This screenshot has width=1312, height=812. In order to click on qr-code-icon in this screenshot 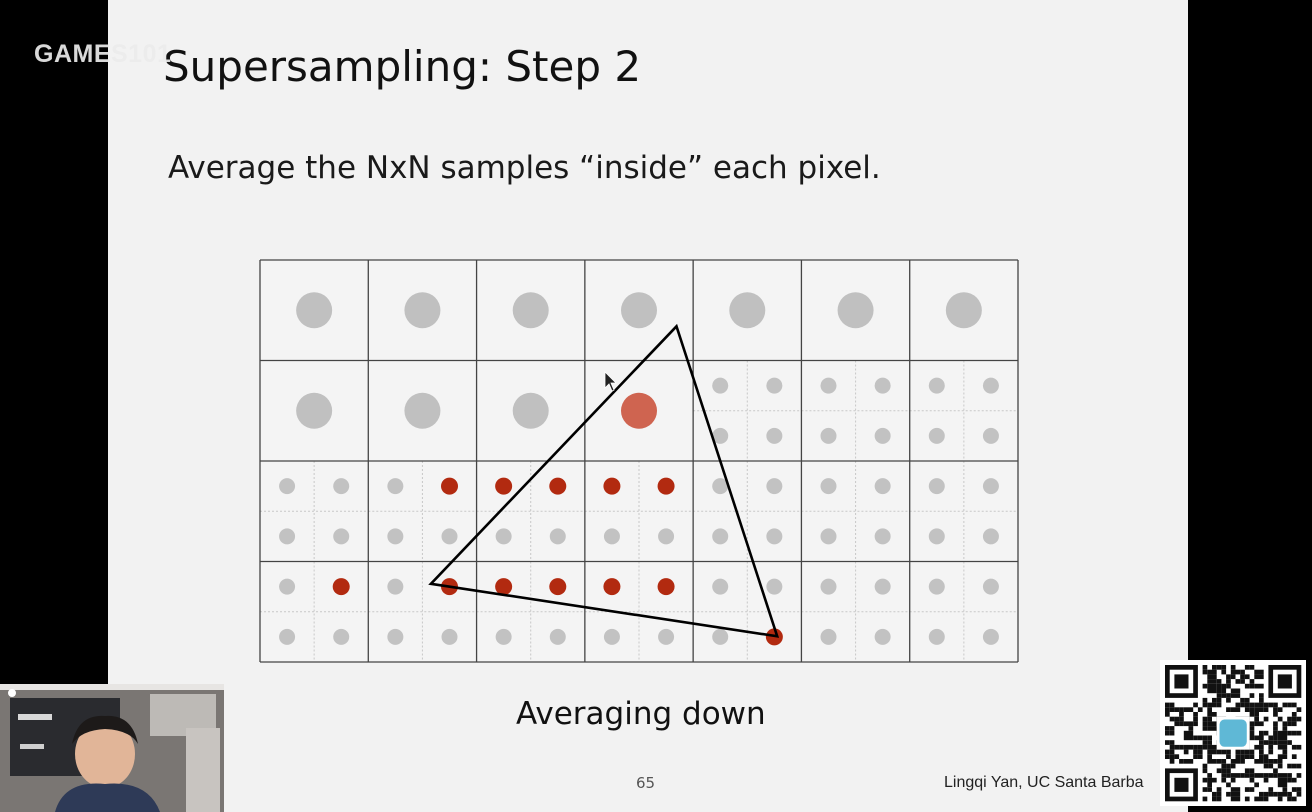, I will do `click(1233, 733)`.